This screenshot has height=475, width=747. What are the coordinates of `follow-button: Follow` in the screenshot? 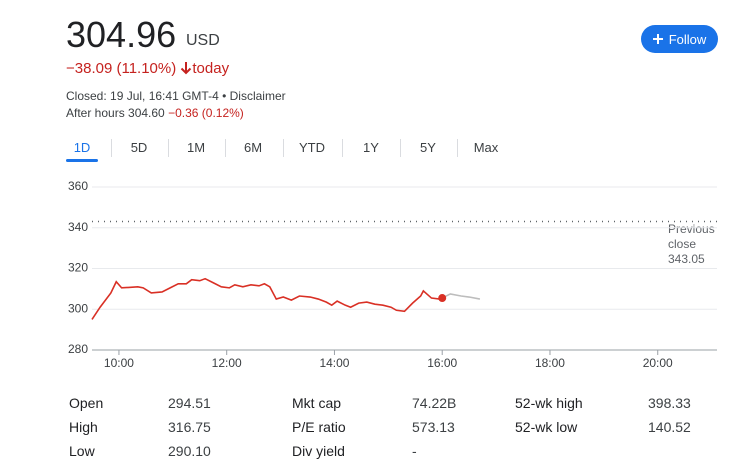 It's located at (679, 39).